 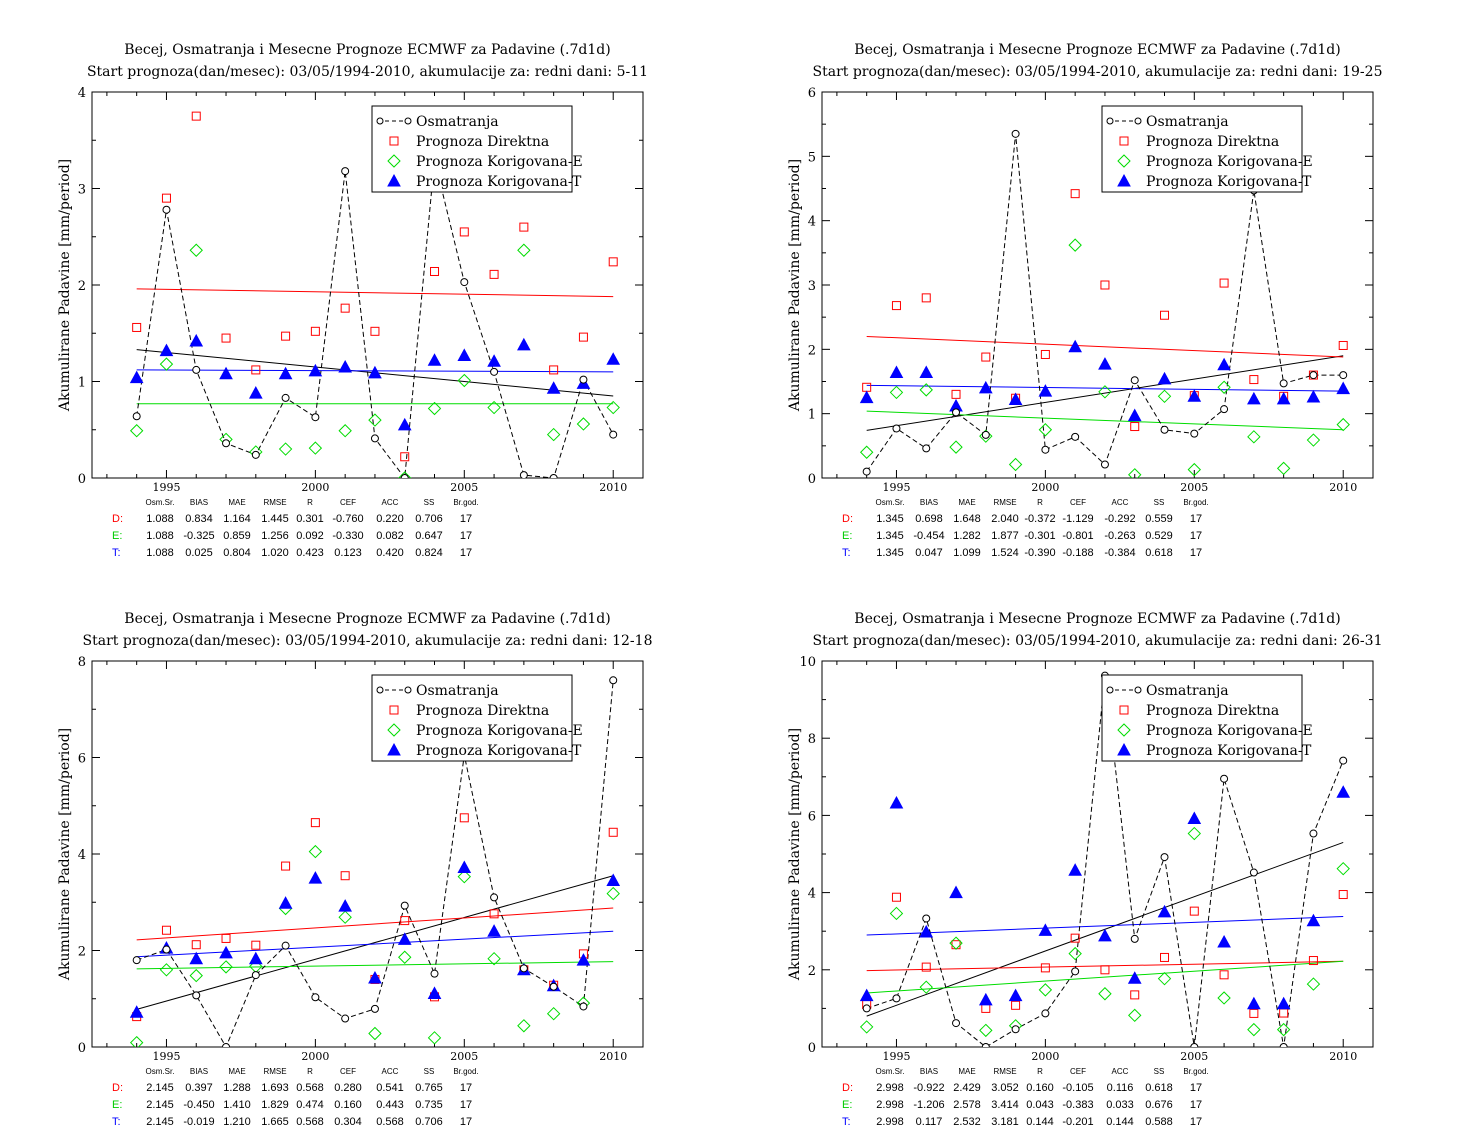 What do you see at coordinates (1120, 1122) in the screenshot?
I see `stats-value: 0.144` at bounding box center [1120, 1122].